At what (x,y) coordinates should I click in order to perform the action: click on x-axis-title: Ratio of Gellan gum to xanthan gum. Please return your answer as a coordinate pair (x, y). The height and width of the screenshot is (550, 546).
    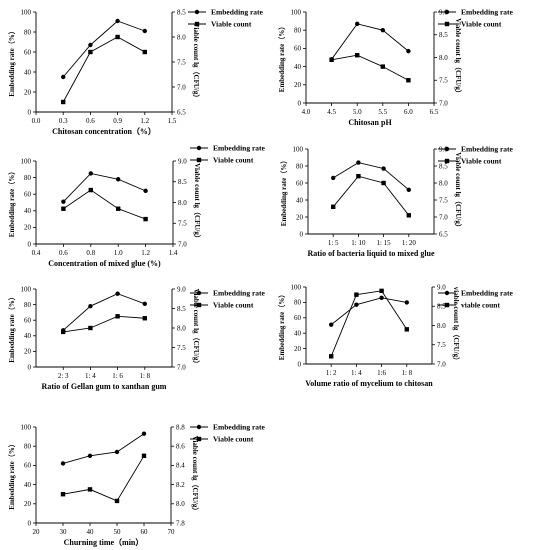
    Looking at the image, I should click on (104, 386).